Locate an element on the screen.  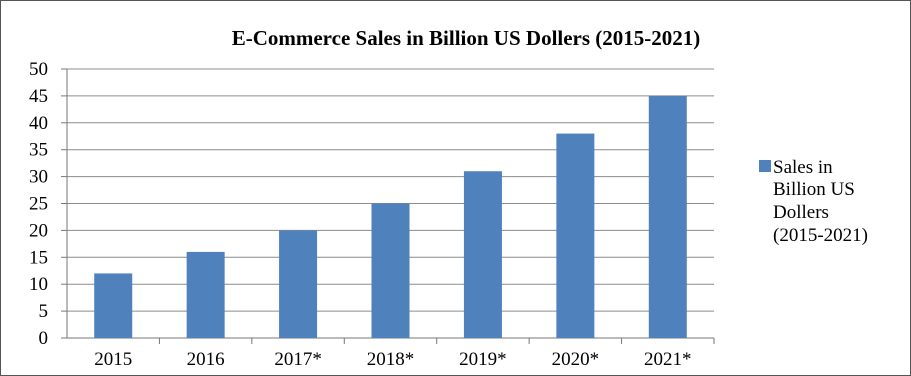
legend-label-line-1: Sales in is located at coordinates (803, 167).